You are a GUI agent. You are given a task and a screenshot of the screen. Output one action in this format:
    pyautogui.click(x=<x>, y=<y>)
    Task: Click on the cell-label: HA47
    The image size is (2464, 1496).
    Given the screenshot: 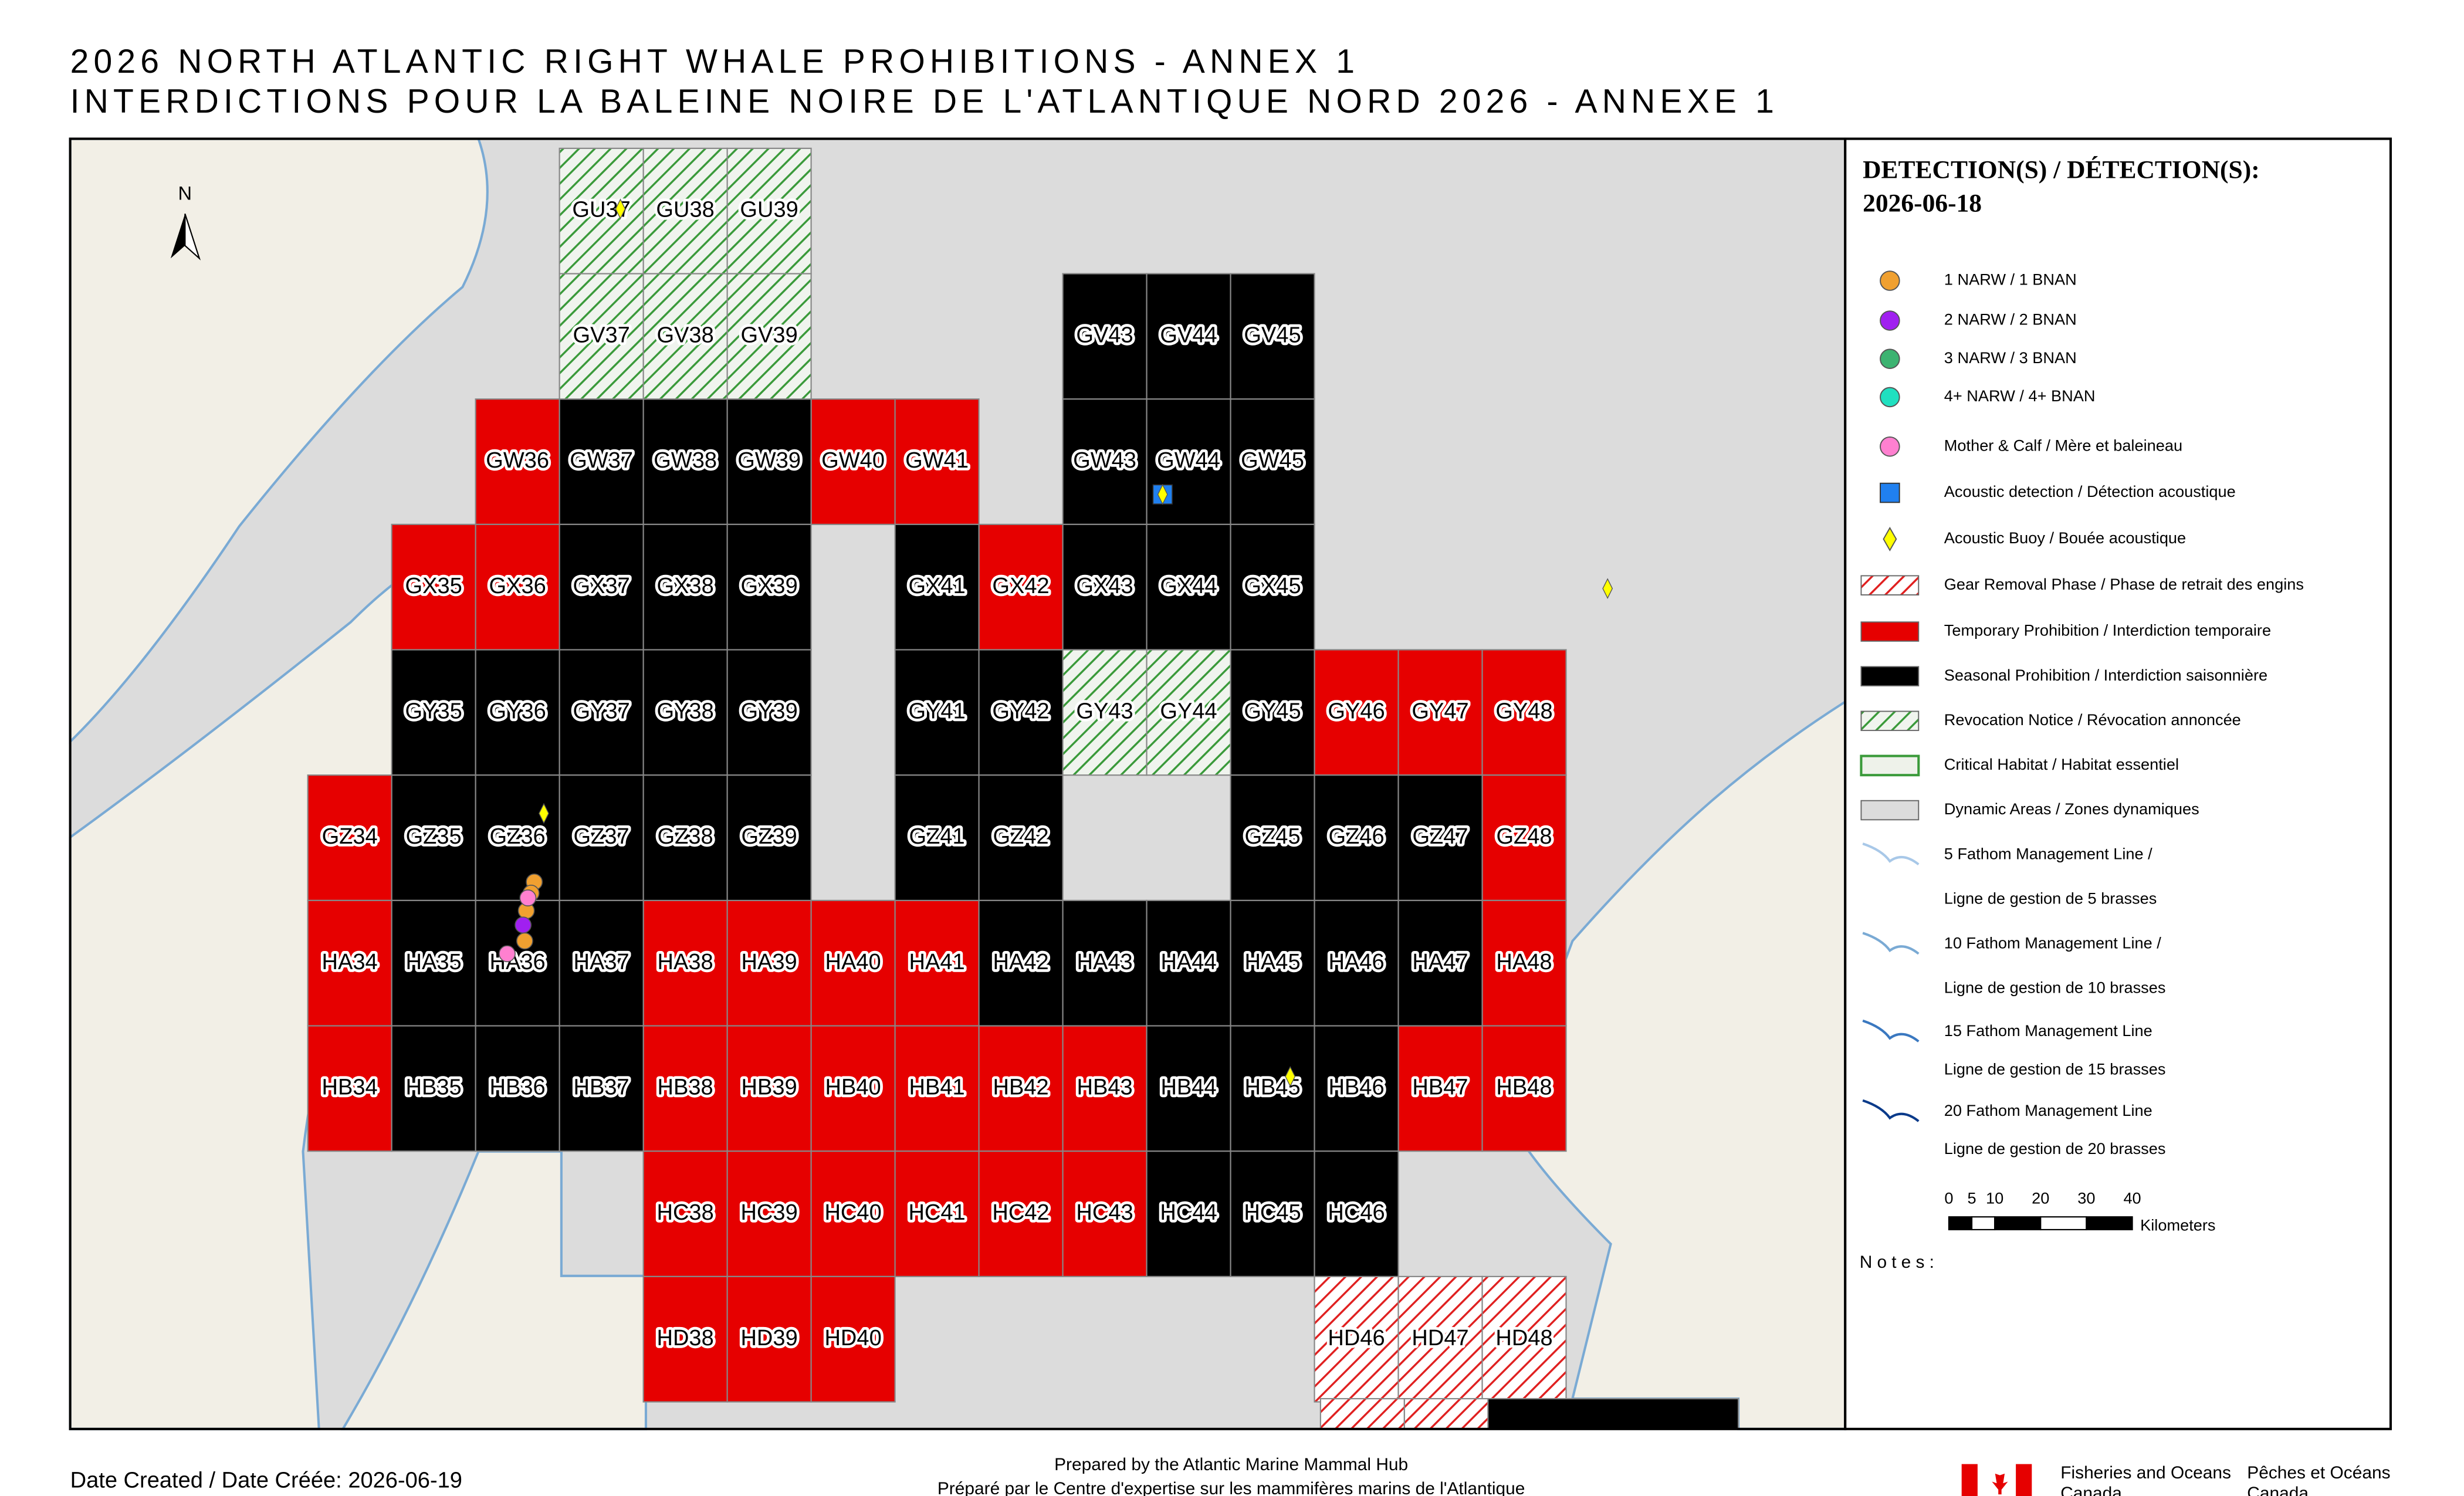 What is the action you would take?
    pyautogui.click(x=1440, y=962)
    